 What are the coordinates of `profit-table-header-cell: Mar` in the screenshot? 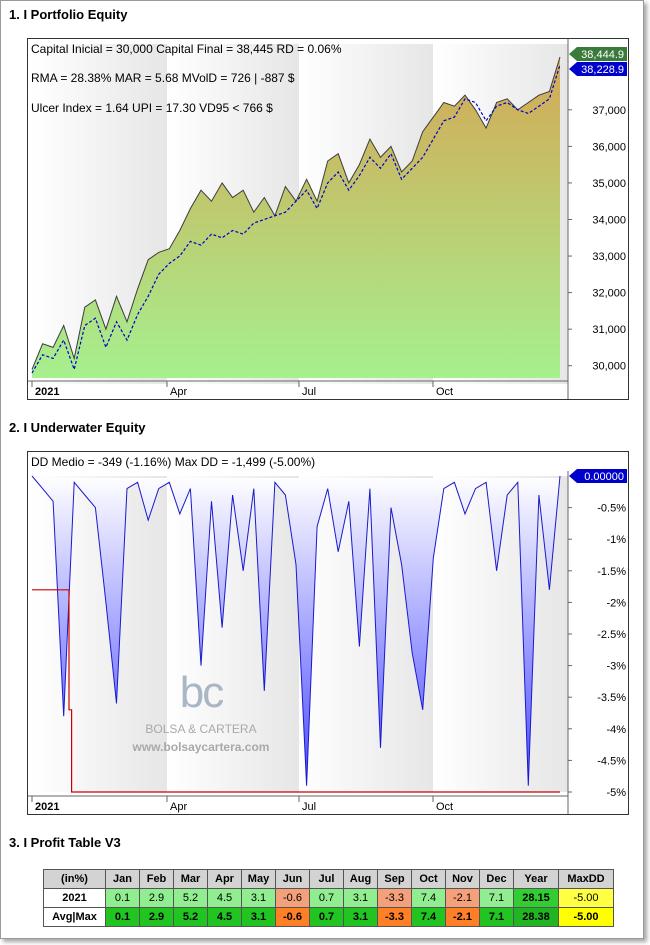 It's located at (190, 879).